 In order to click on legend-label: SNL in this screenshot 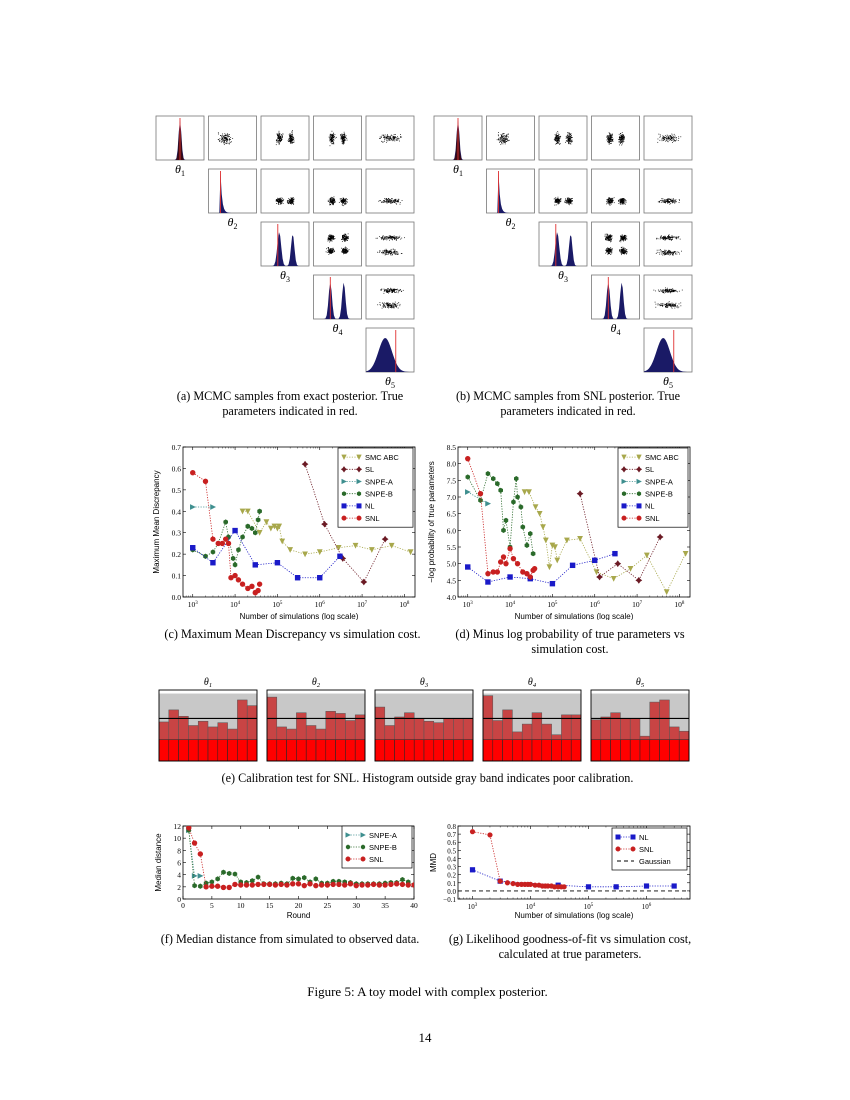, I will do `click(372, 518)`.